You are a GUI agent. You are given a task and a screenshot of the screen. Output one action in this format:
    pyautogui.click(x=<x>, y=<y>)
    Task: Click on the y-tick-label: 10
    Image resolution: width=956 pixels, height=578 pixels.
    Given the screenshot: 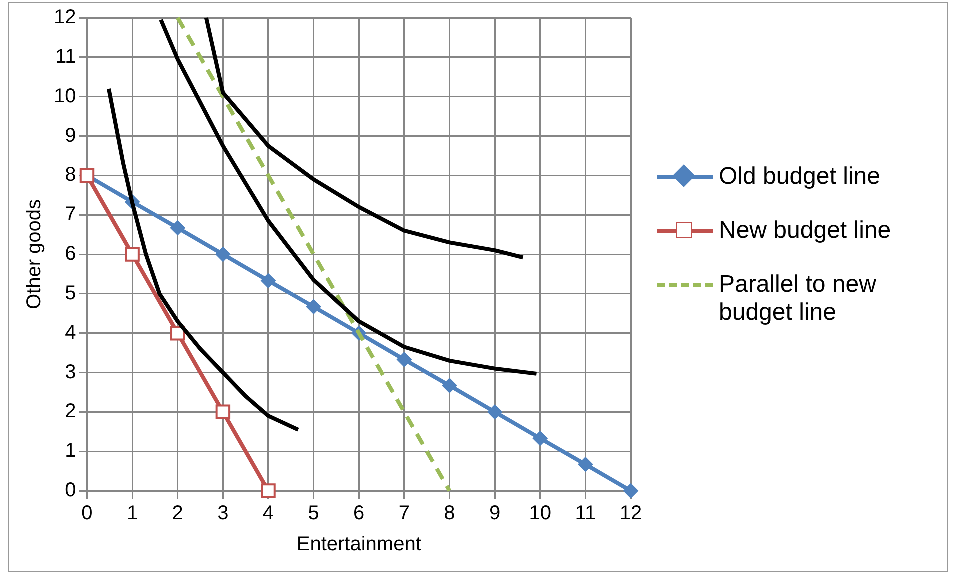 What is the action you would take?
    pyautogui.click(x=65, y=96)
    